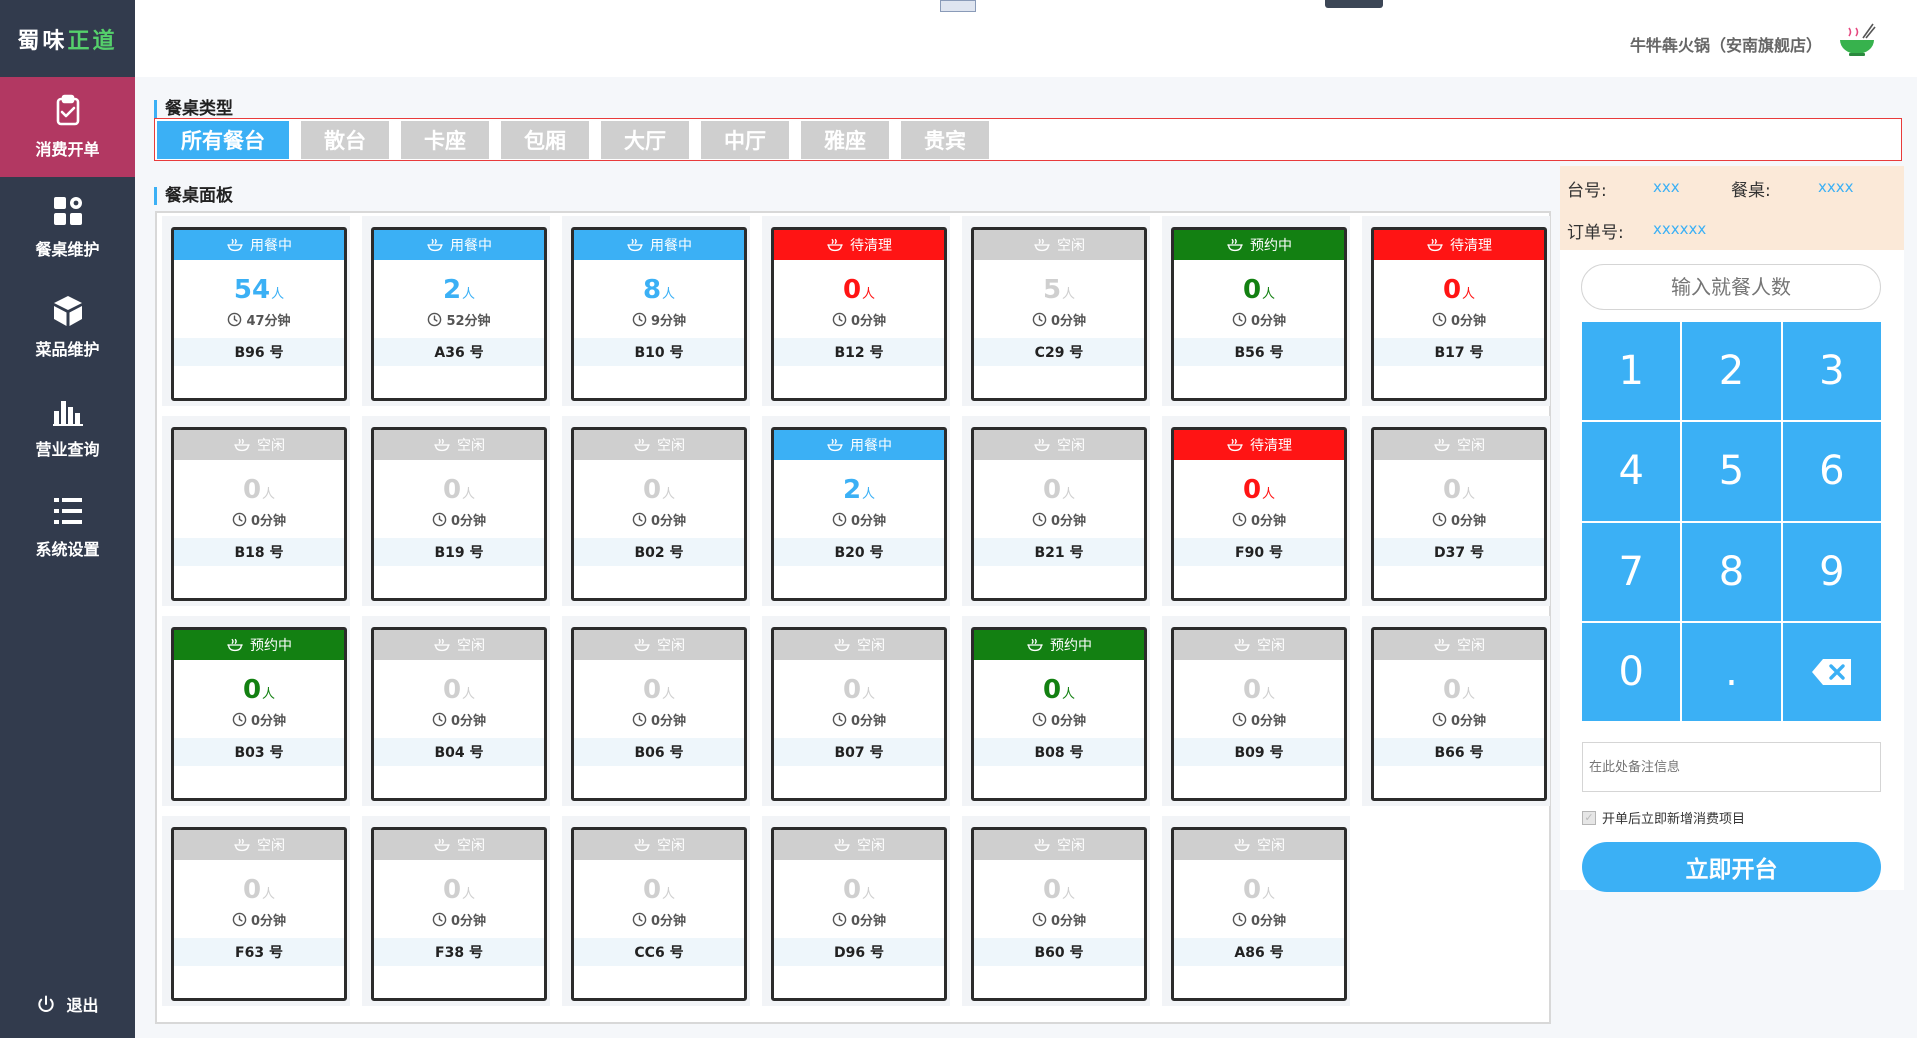 The image size is (1917, 1038). What do you see at coordinates (1831, 671) in the screenshot?
I see `keypad-backspace-button` at bounding box center [1831, 671].